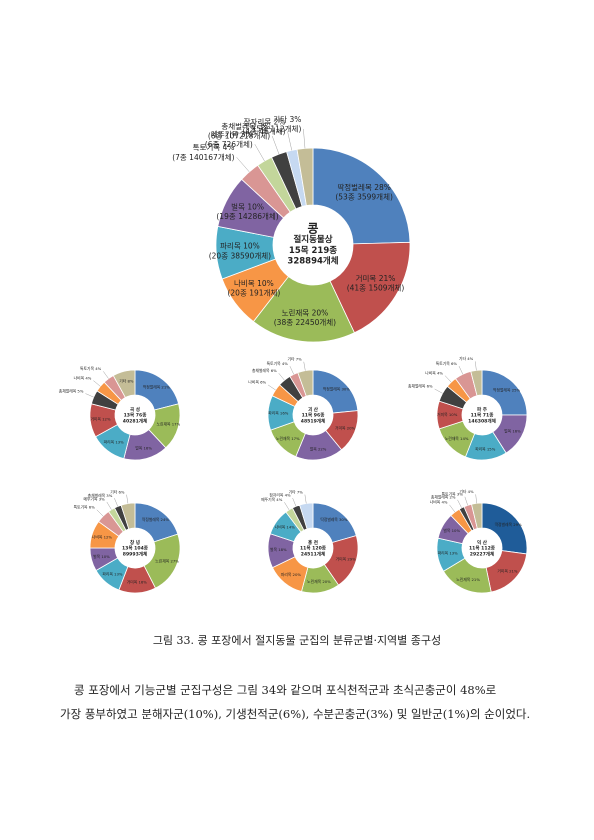 This screenshot has height=840, width=594. I want to click on slice-percent: 7%, so click(299, 359).